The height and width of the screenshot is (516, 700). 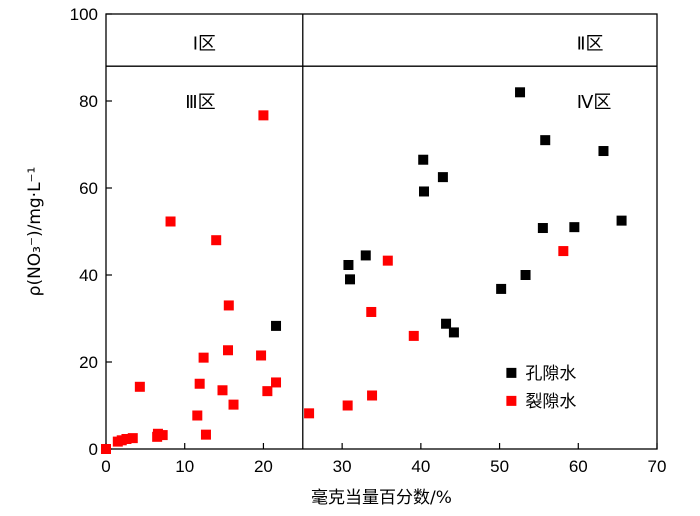 I want to click on x-tick-label: 20, so click(x=263, y=466).